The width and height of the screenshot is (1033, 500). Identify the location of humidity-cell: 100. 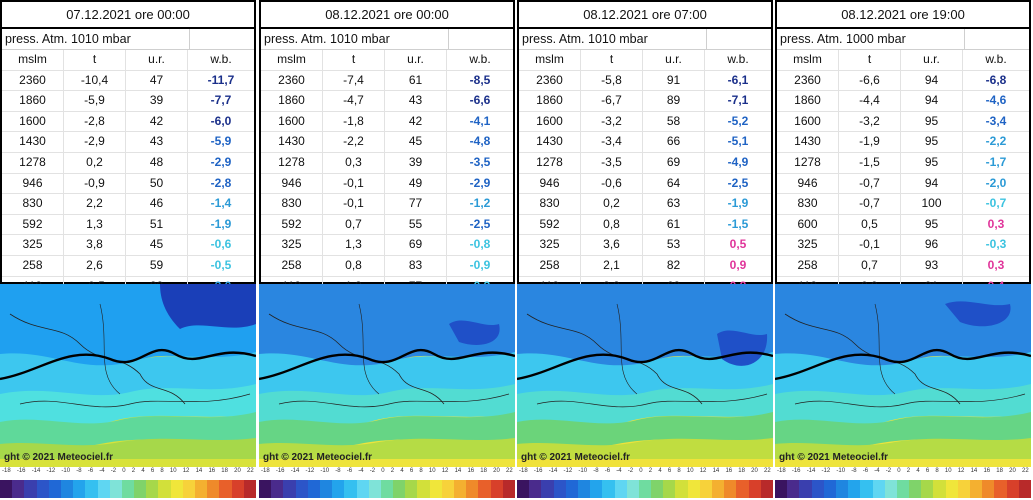
(932, 204).